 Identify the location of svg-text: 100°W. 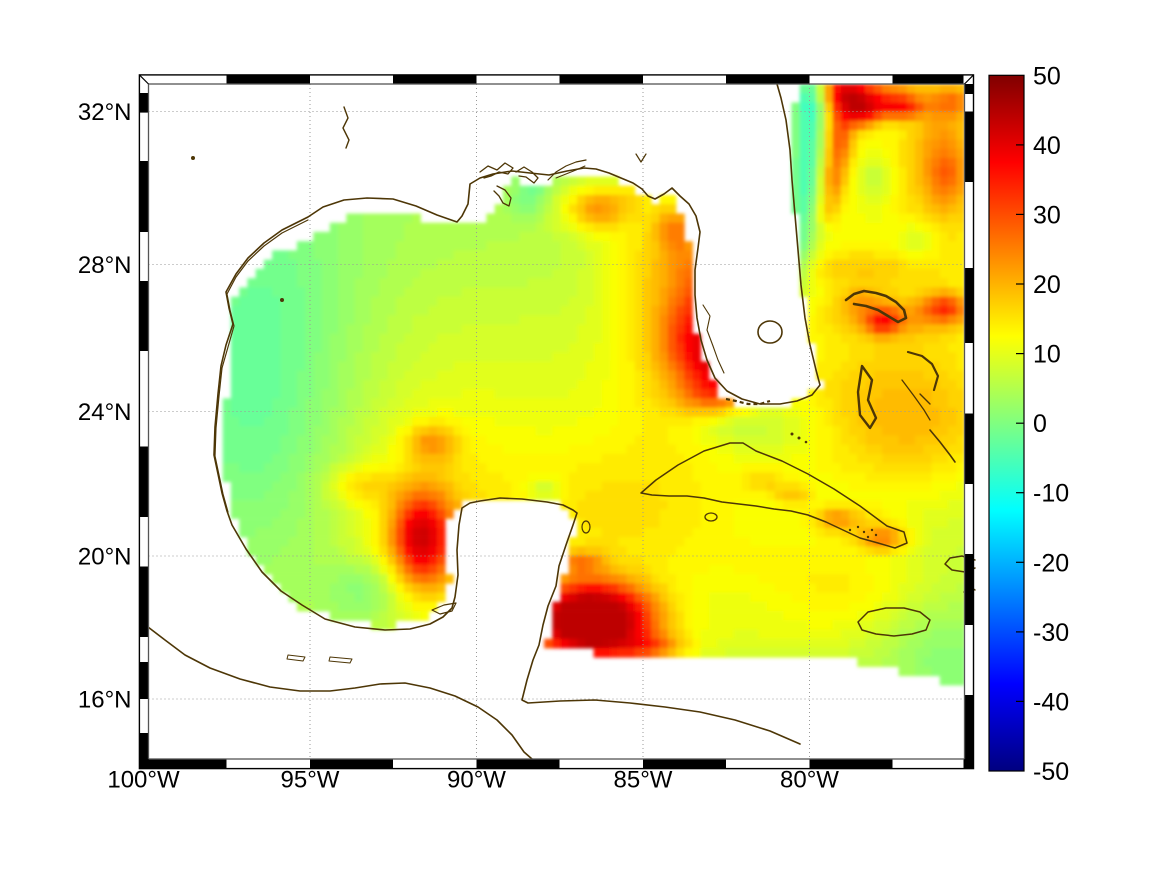
(143, 780).